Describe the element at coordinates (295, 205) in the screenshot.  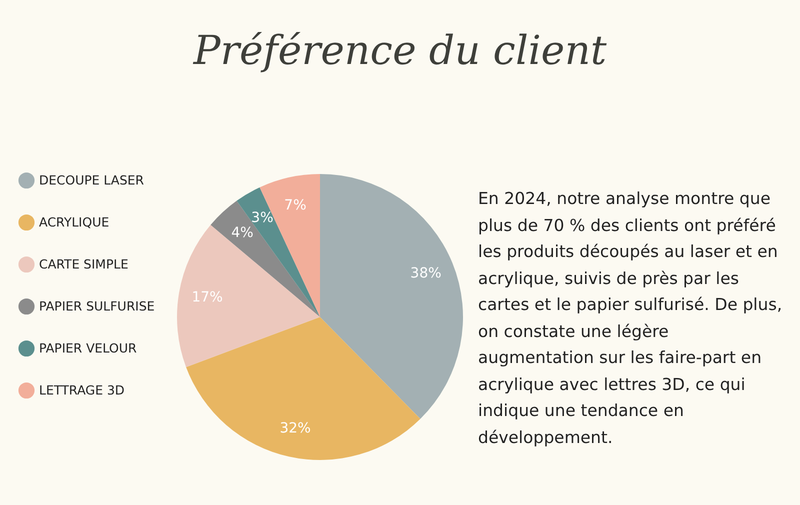
I see `data-label: 7%` at that location.